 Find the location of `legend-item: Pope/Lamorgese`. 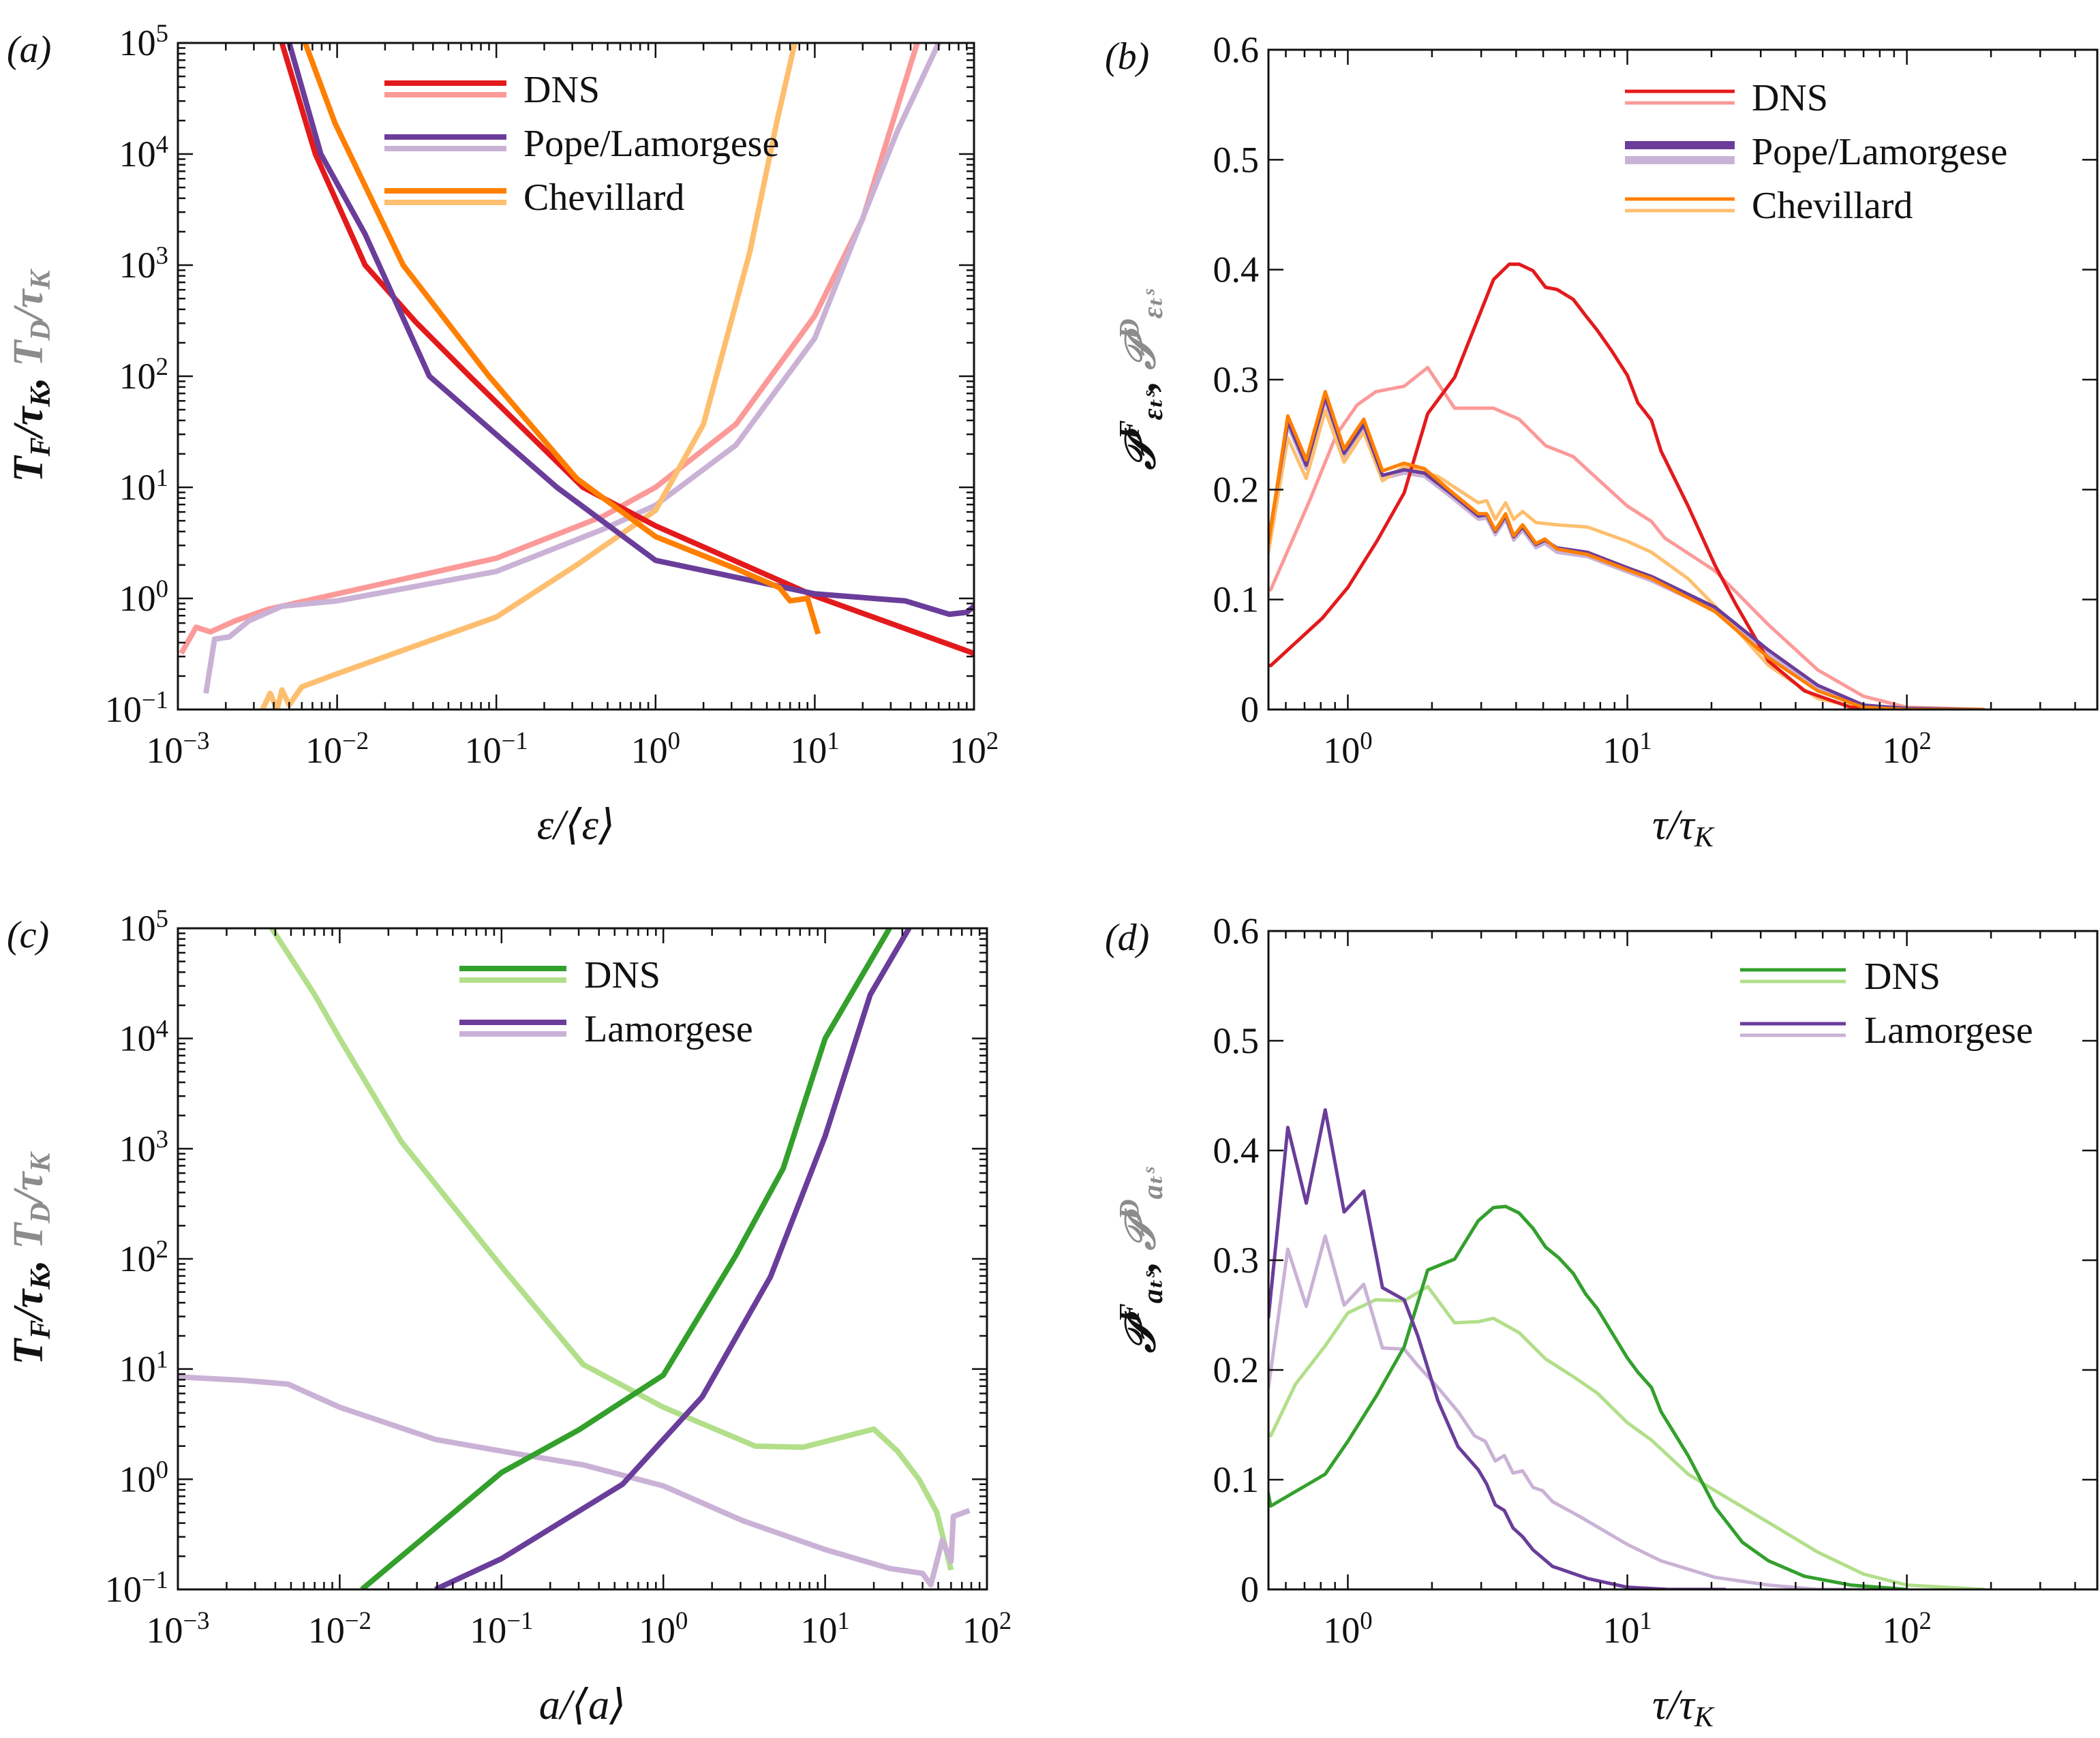

legend-item: Pope/Lamorgese is located at coordinates (1816, 152).